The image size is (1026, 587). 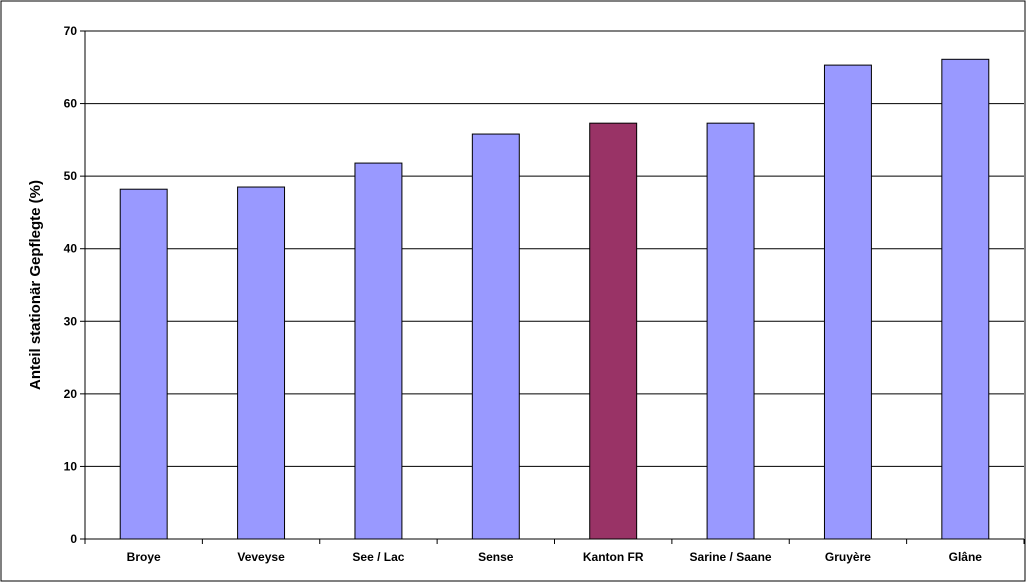 I want to click on bar-gl-ne, so click(x=965, y=299).